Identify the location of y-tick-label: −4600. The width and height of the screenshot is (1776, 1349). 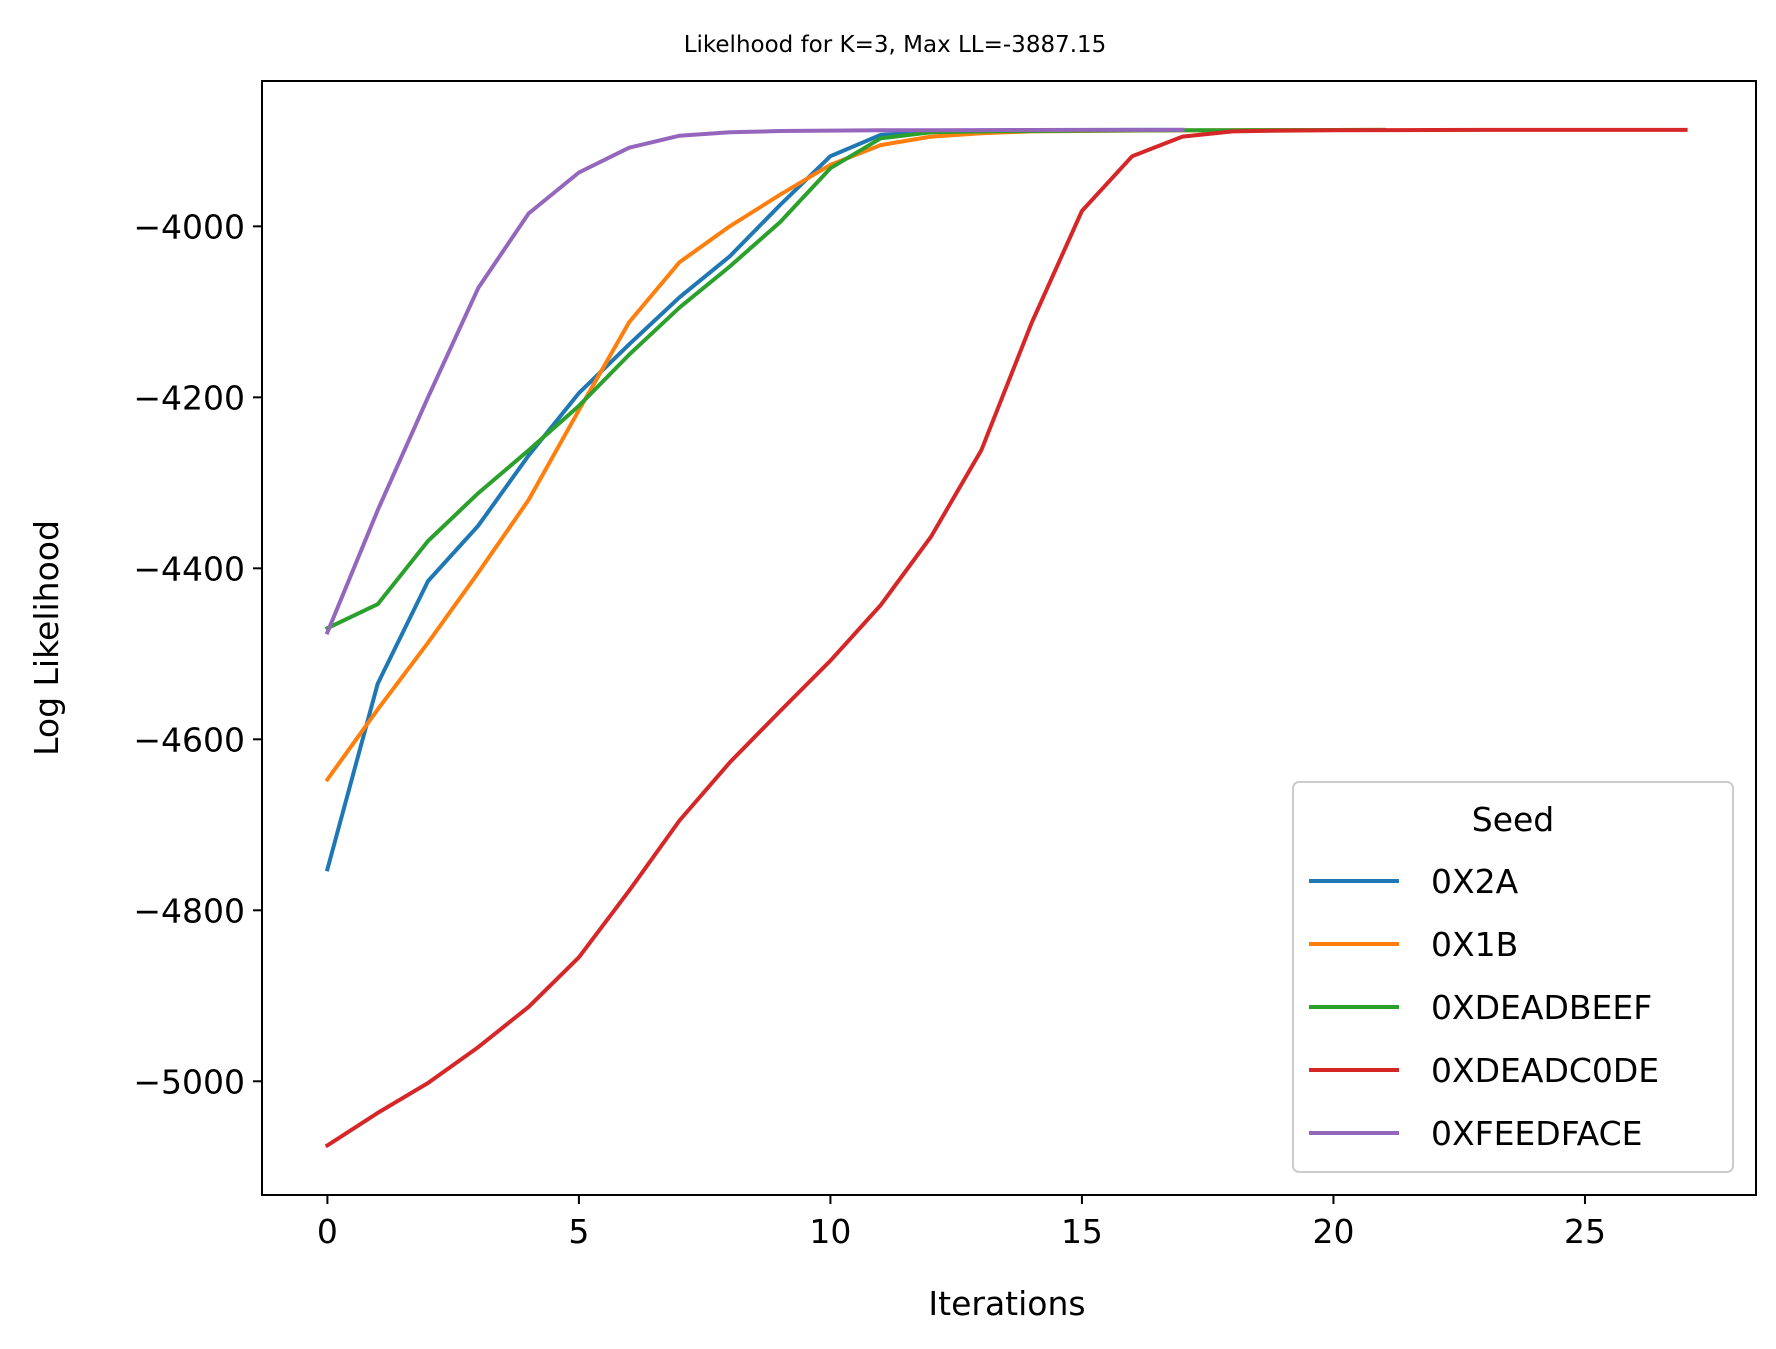
(189, 739).